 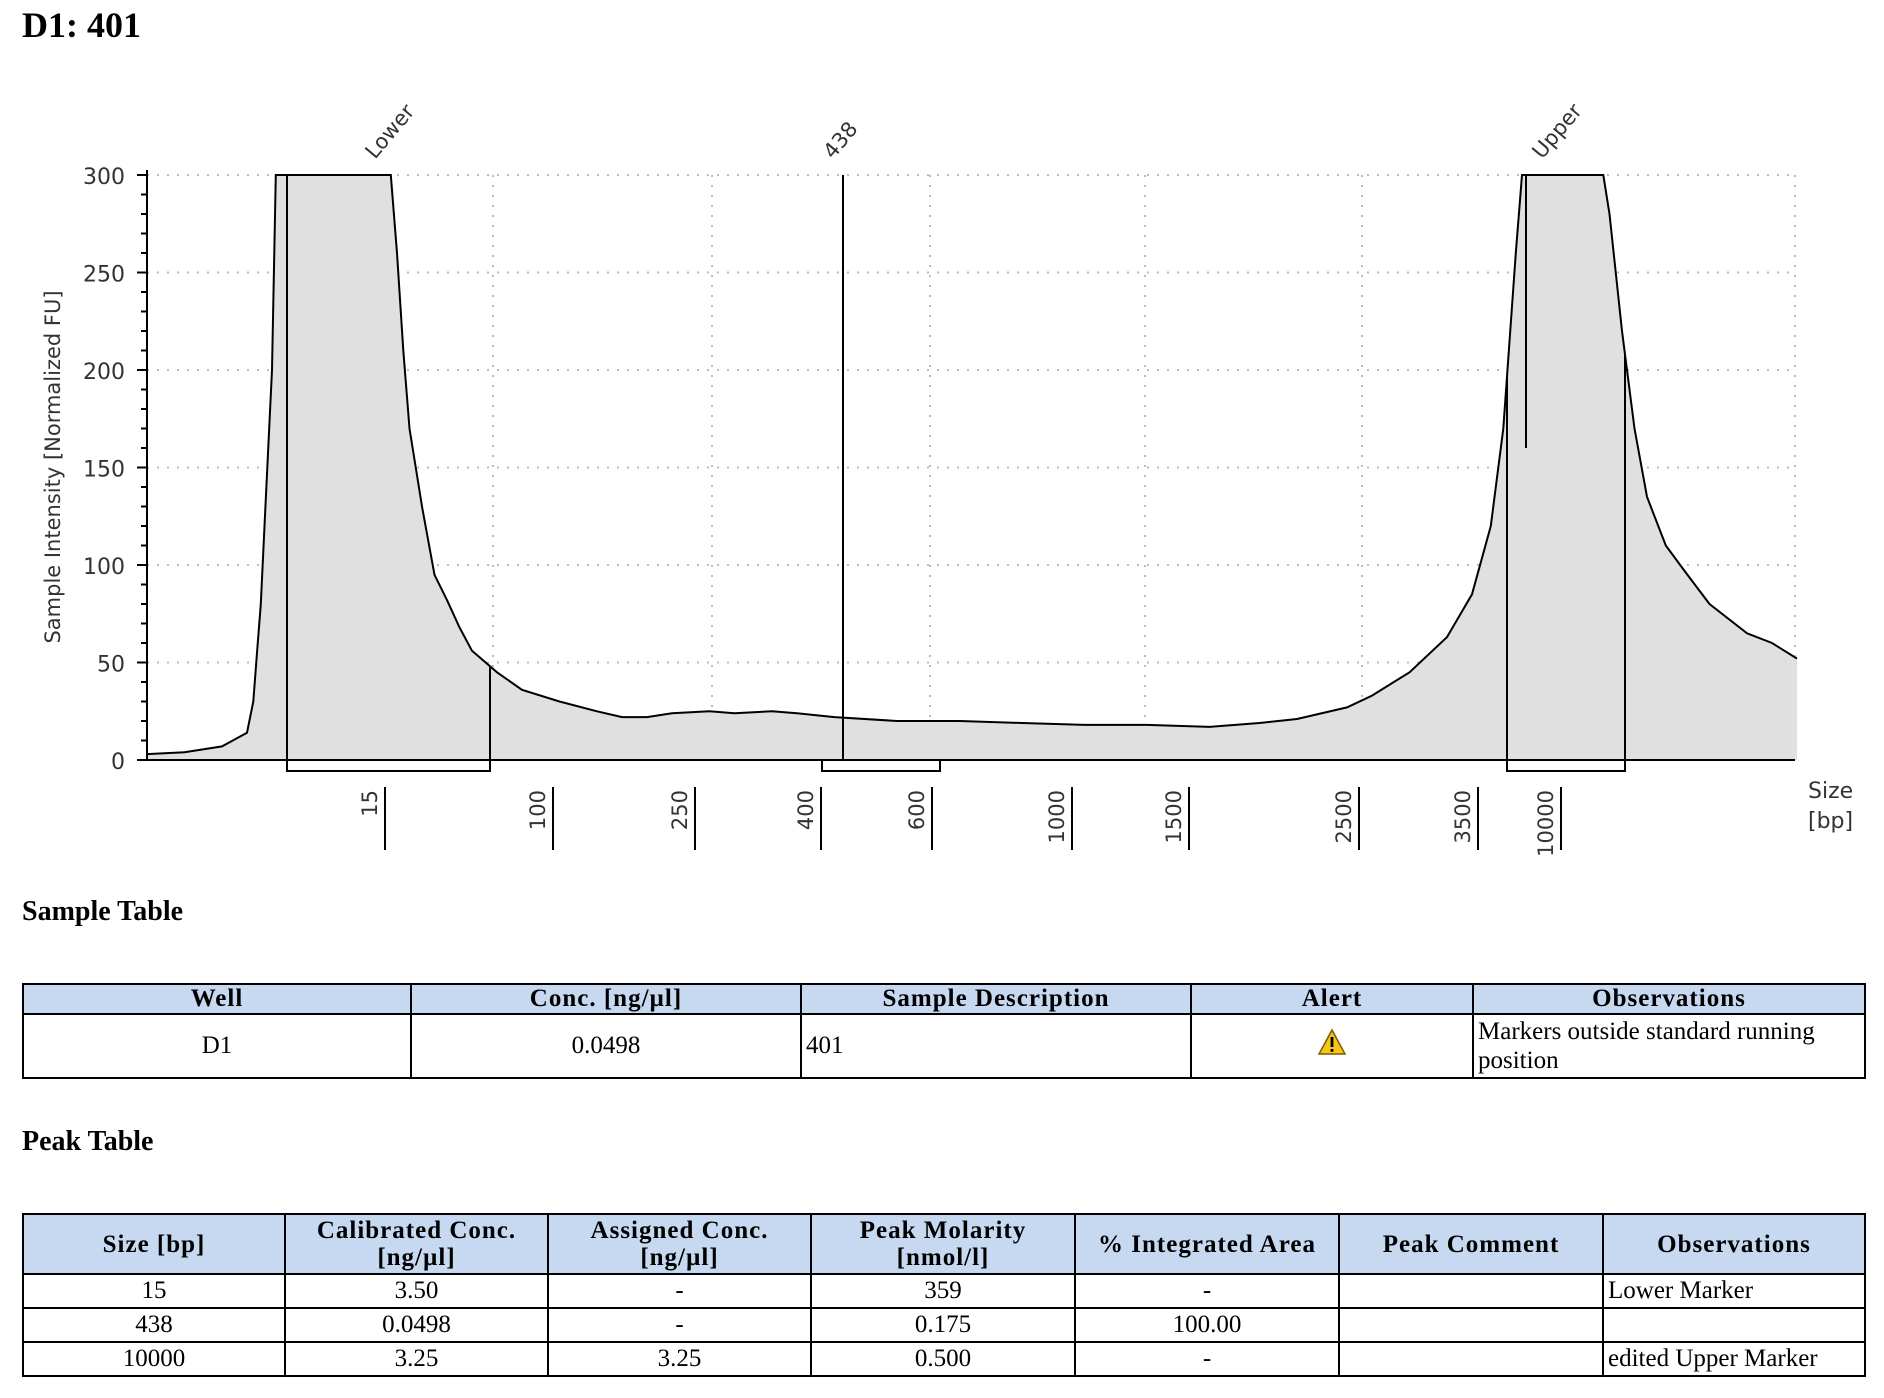 I want to click on column-header-assigned-conc: Assigned Conc. [ng/µl], so click(x=679, y=1244).